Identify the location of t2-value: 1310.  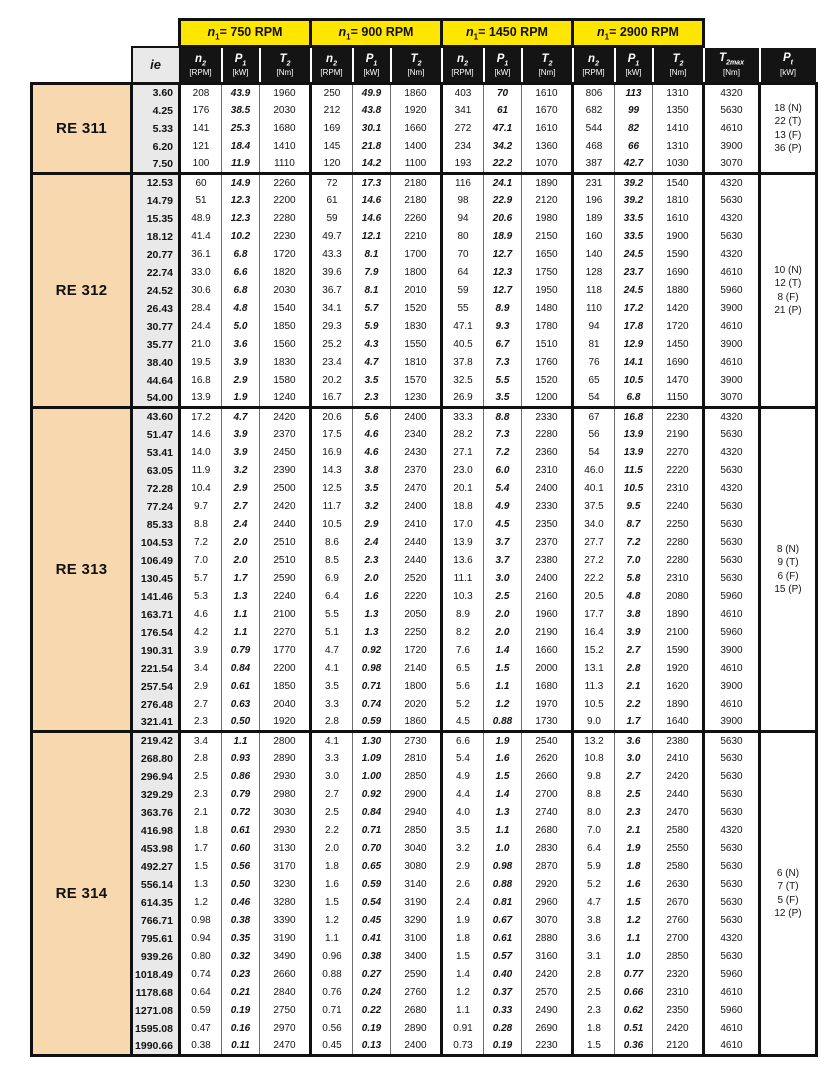
(678, 92).